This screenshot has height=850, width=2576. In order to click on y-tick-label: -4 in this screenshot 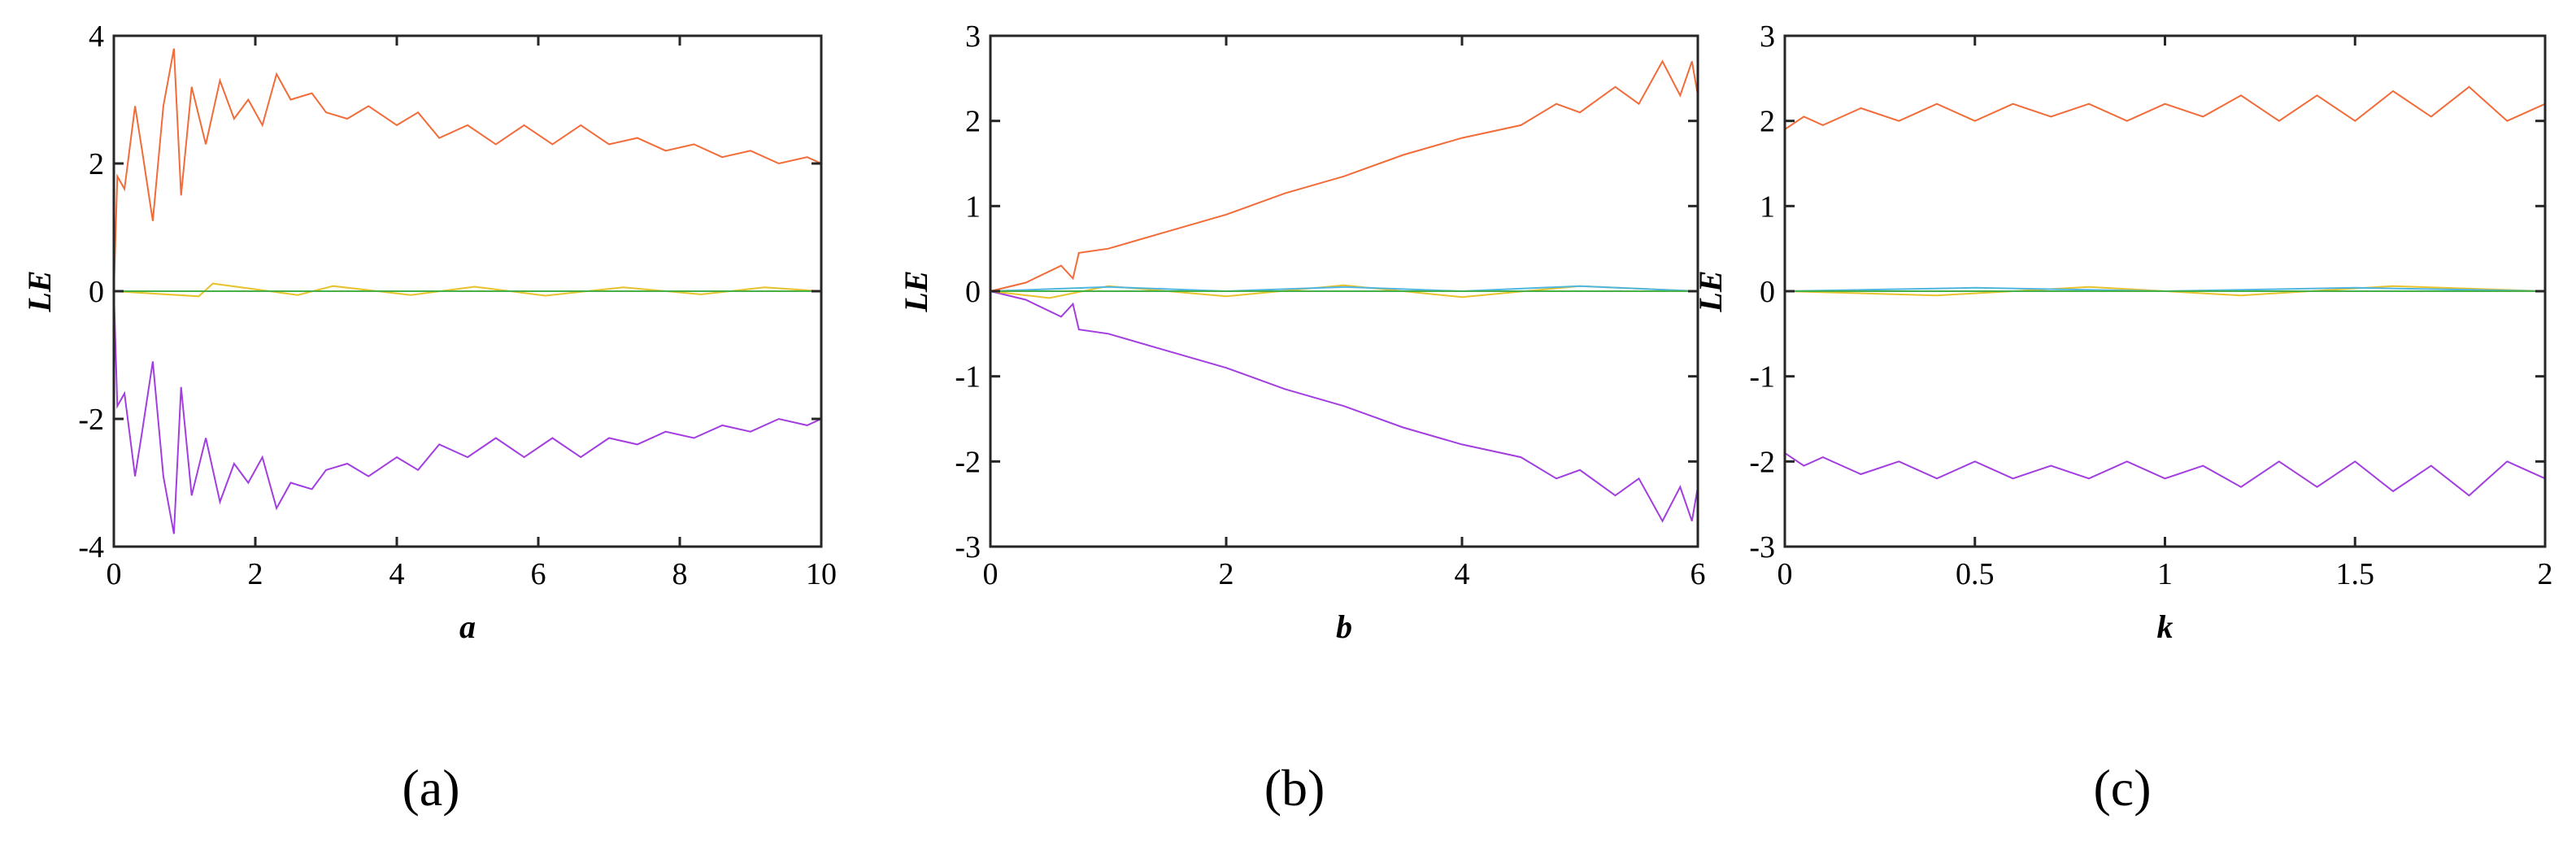, I will do `click(91, 547)`.